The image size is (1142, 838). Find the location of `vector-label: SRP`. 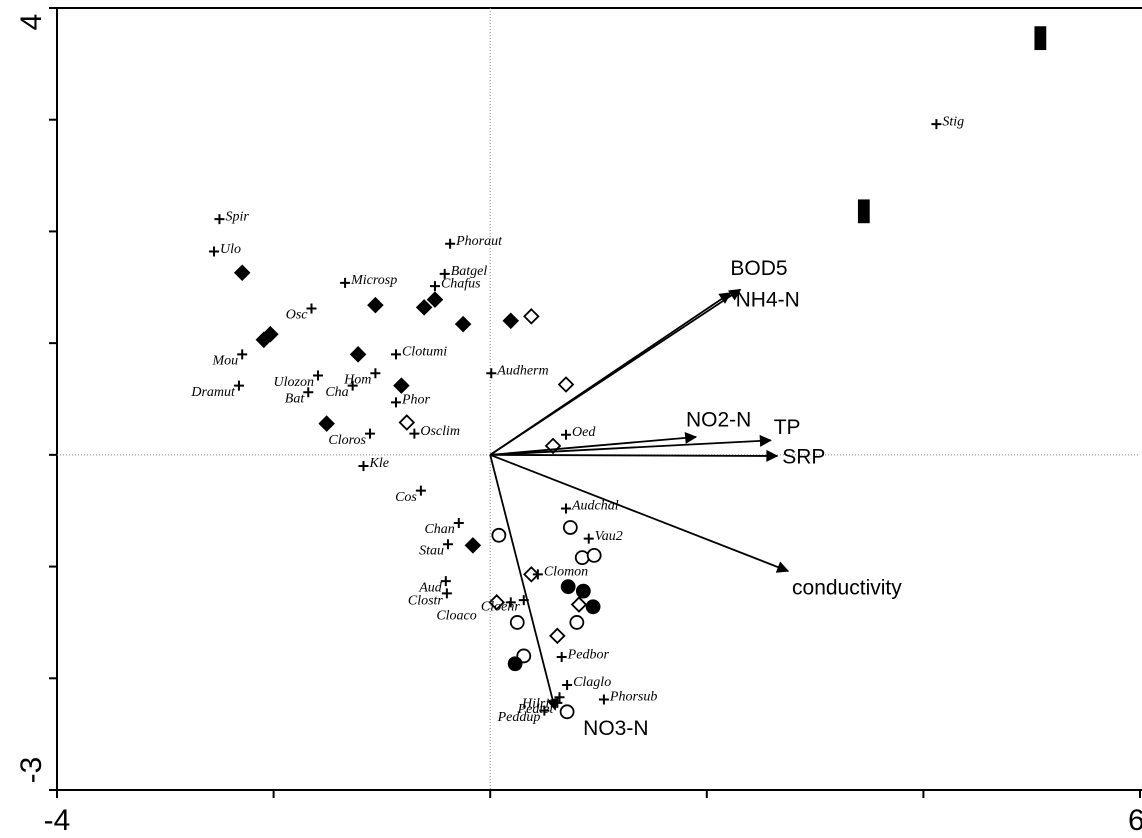

vector-label: SRP is located at coordinates (803, 457).